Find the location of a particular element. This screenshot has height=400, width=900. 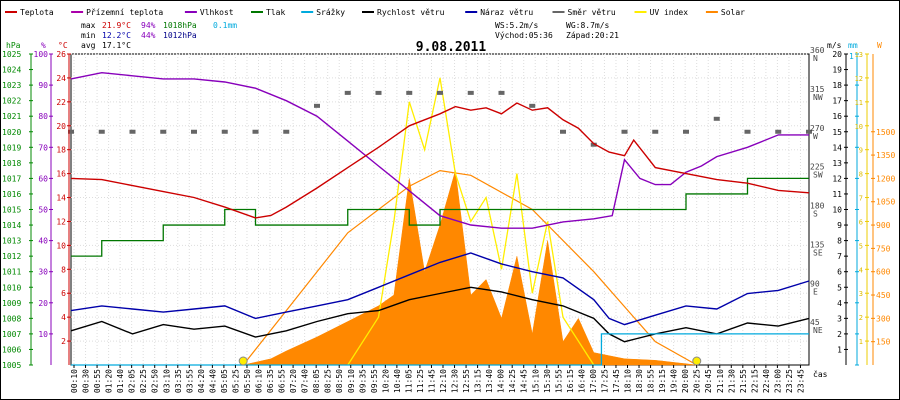

stat-max-hum: 94% is located at coordinates (148, 25).